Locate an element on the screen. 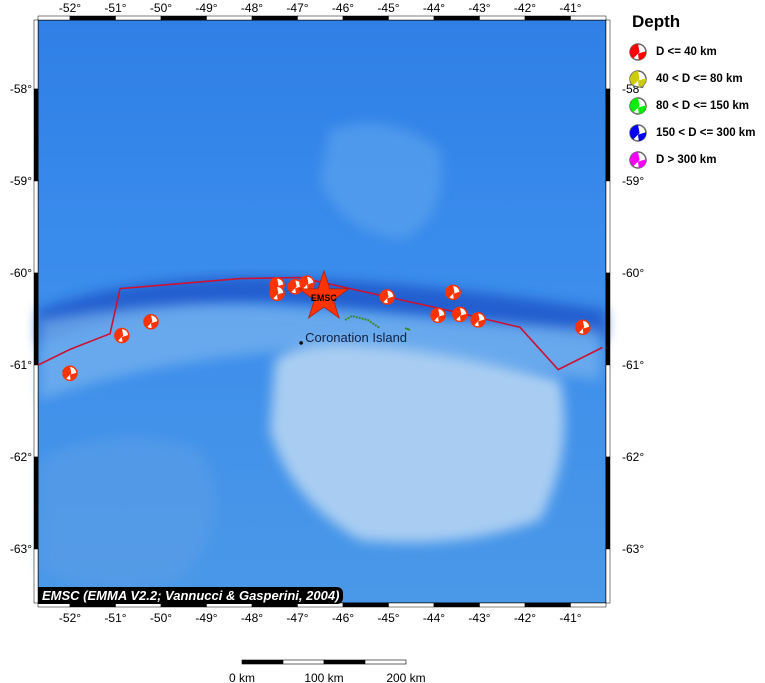 This screenshot has width=765, height=683. epicenter-label: EMSC is located at coordinates (324, 298).